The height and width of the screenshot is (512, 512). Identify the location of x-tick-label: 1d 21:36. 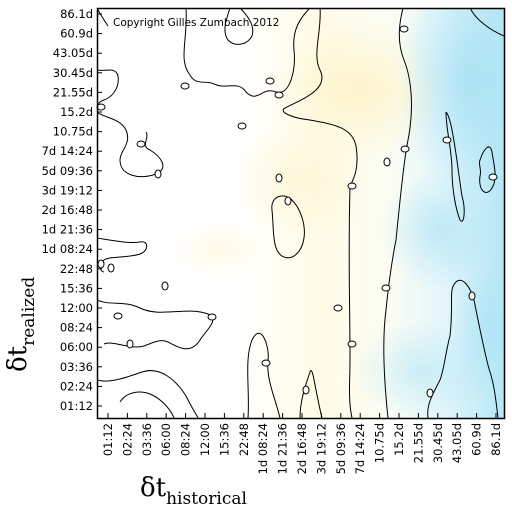
(283, 448).